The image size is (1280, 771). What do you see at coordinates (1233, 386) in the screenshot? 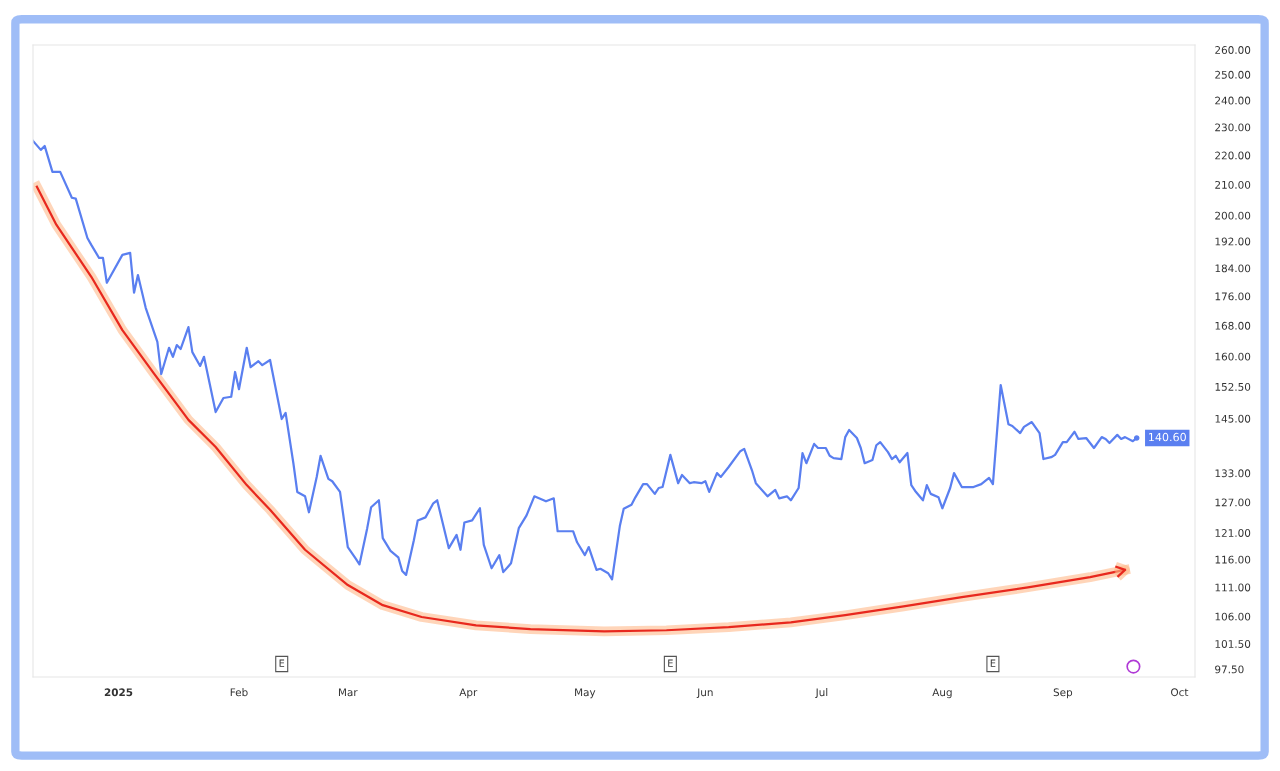
I see `y-tick-label: 152.50` at bounding box center [1233, 386].